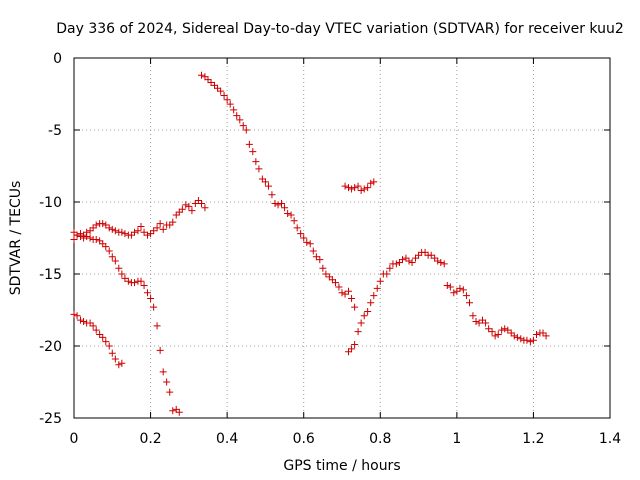 The width and height of the screenshot is (640, 480). What do you see at coordinates (55, 131) in the screenshot?
I see `y-tick-label: -5` at bounding box center [55, 131].